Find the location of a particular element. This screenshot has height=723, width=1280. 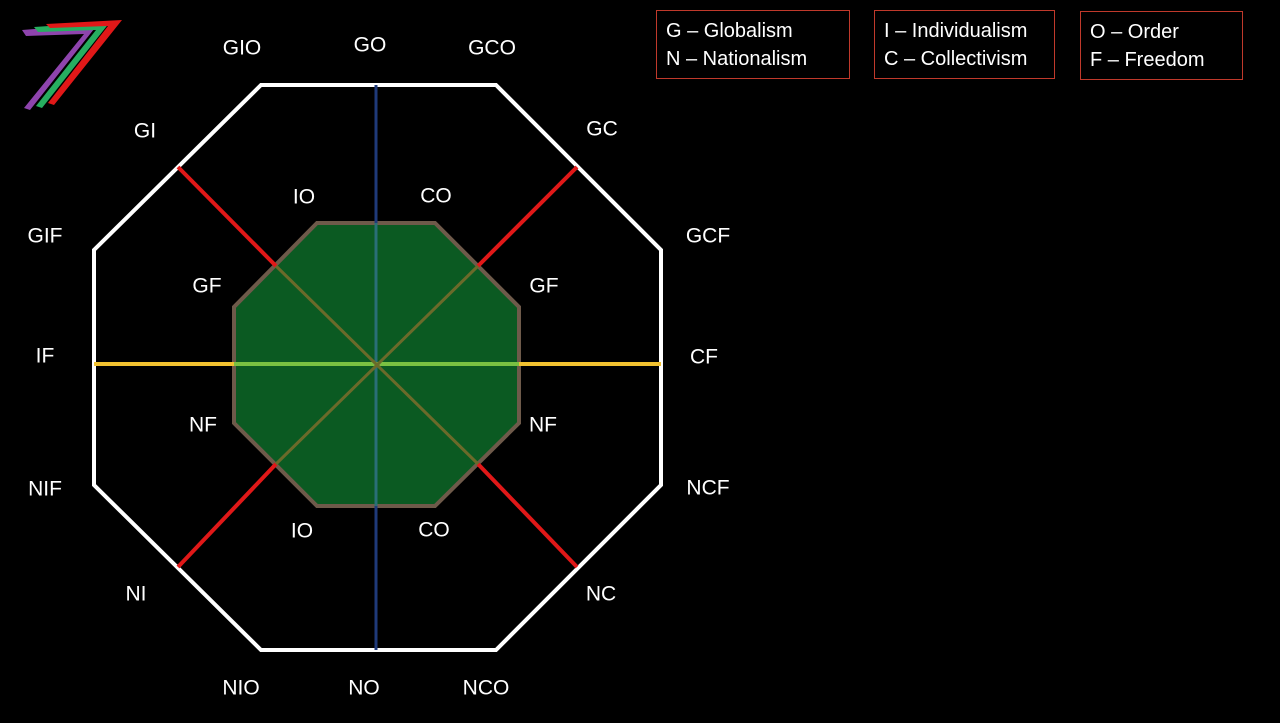

label-nf-right: NF is located at coordinates (543, 425).